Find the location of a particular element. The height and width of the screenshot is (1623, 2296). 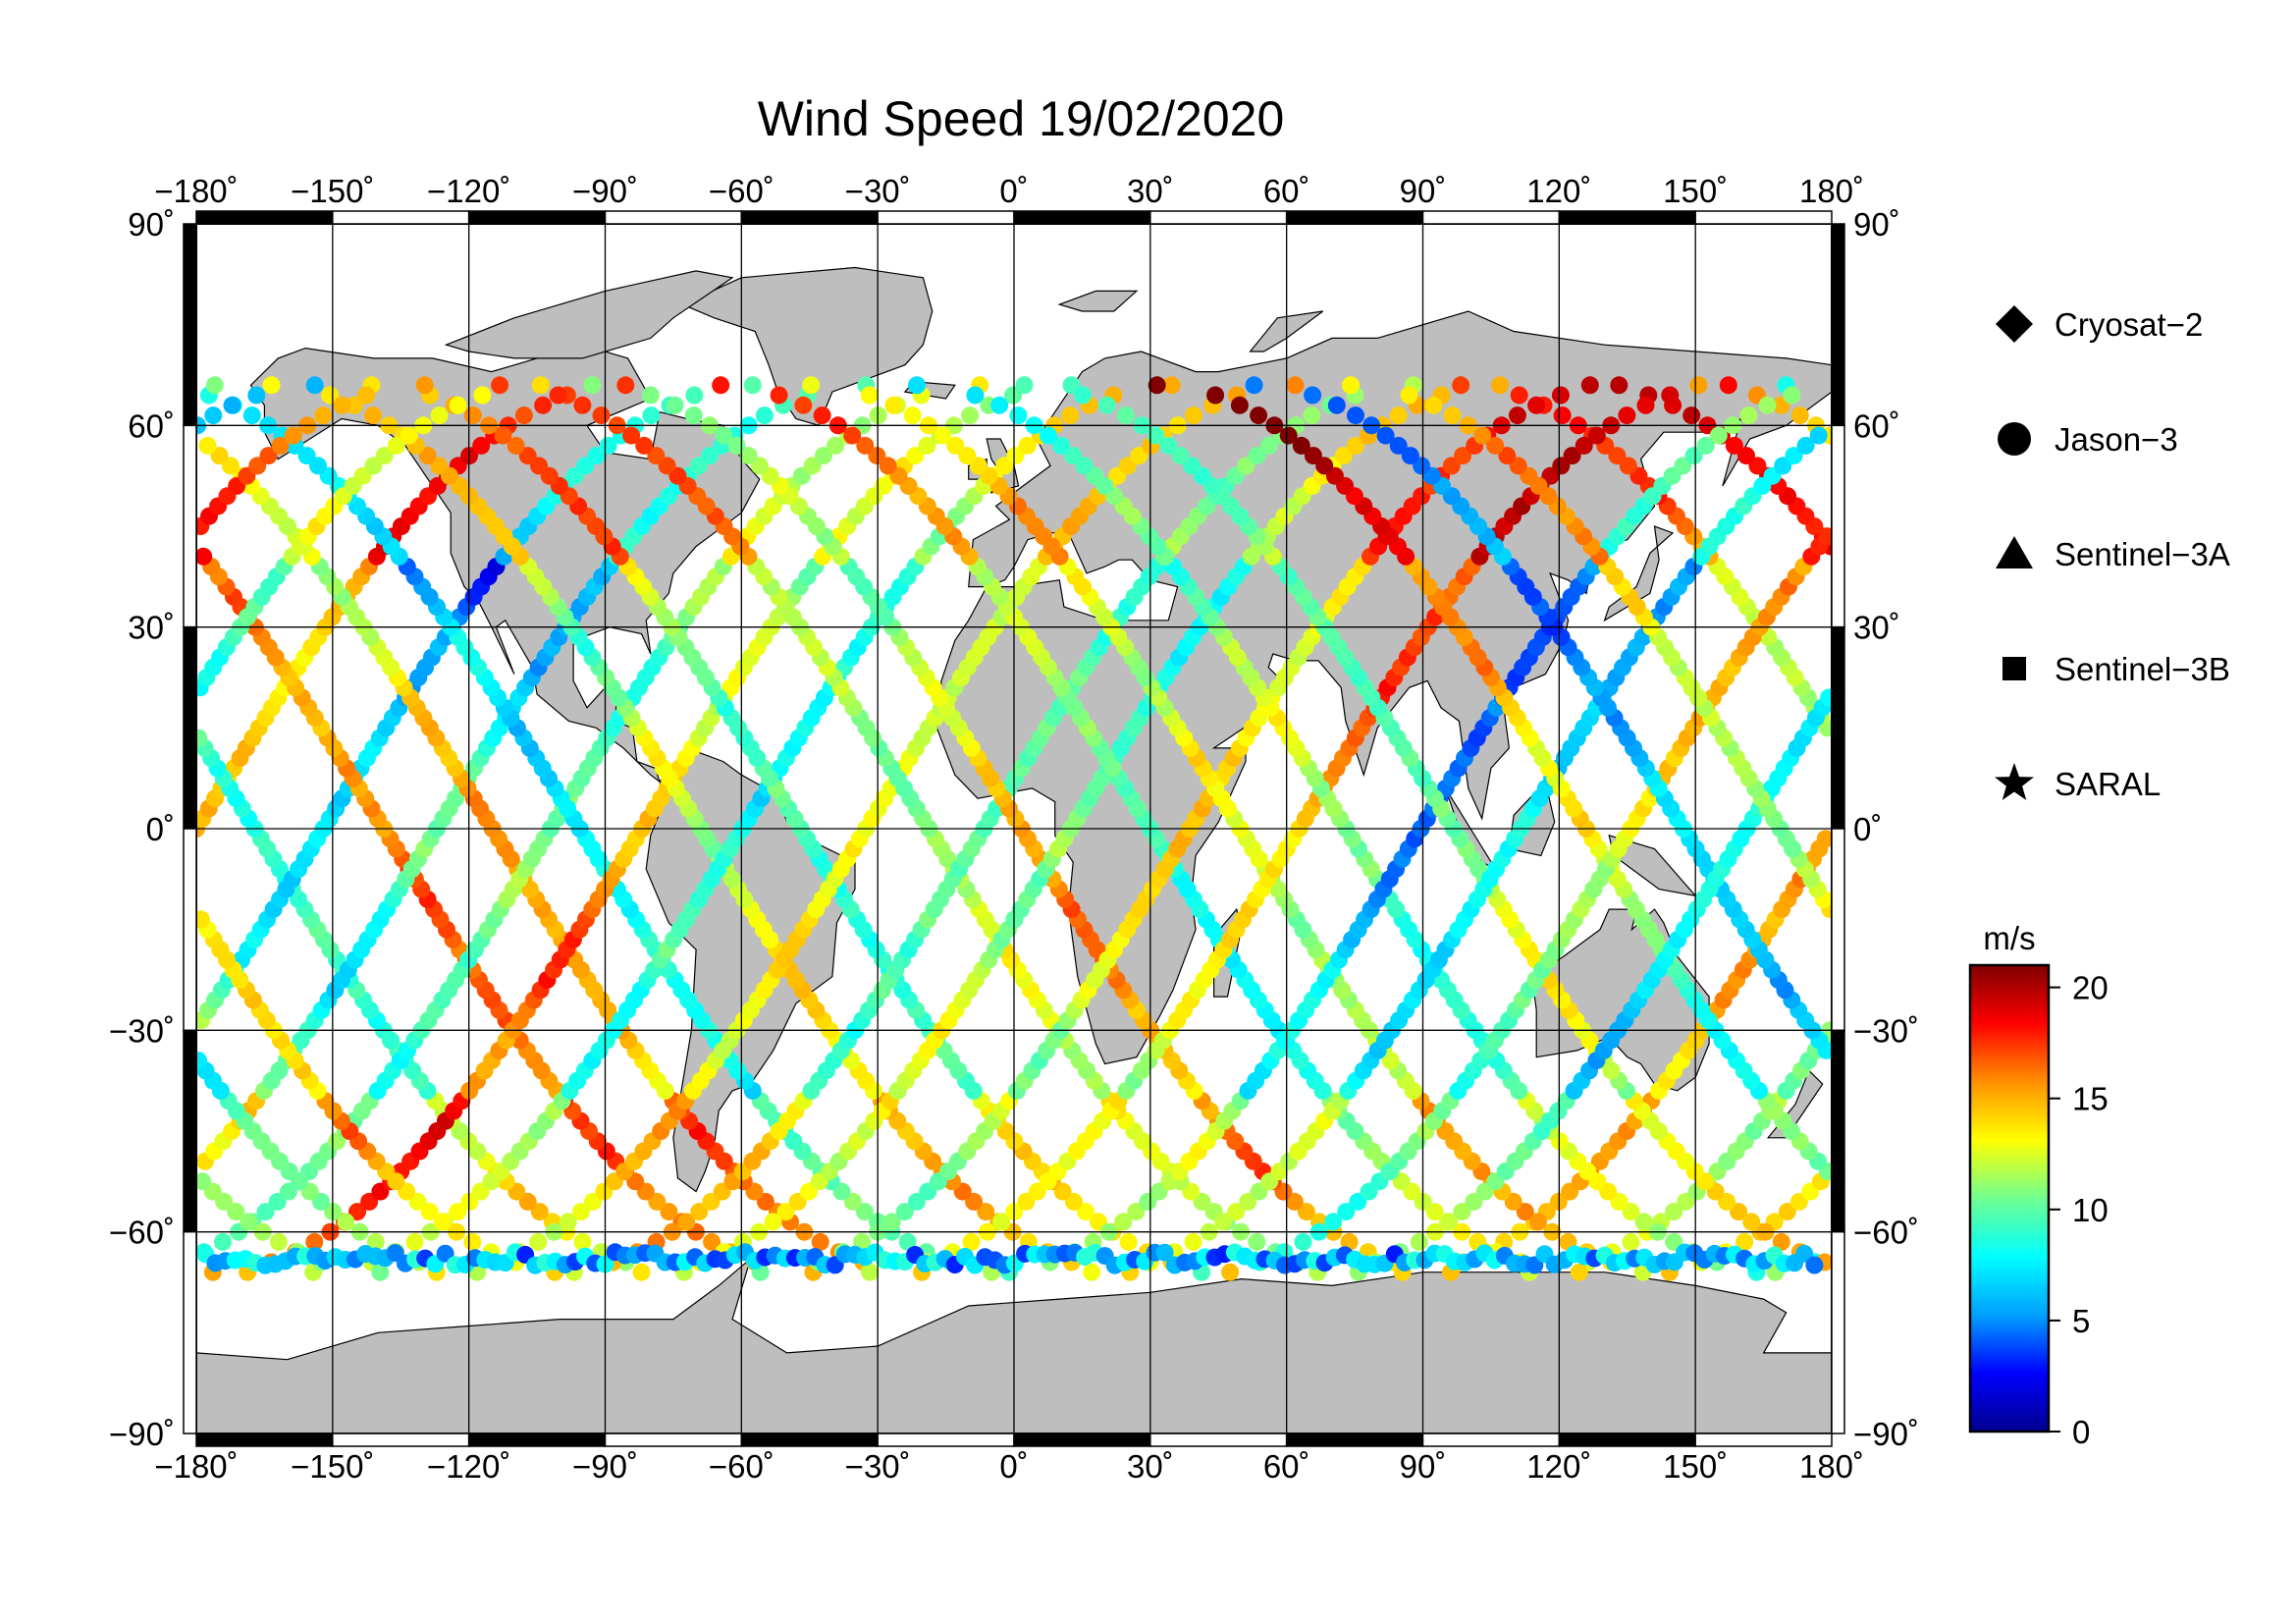

latitude-tick-label-left: 30˚ is located at coordinates (151, 628).